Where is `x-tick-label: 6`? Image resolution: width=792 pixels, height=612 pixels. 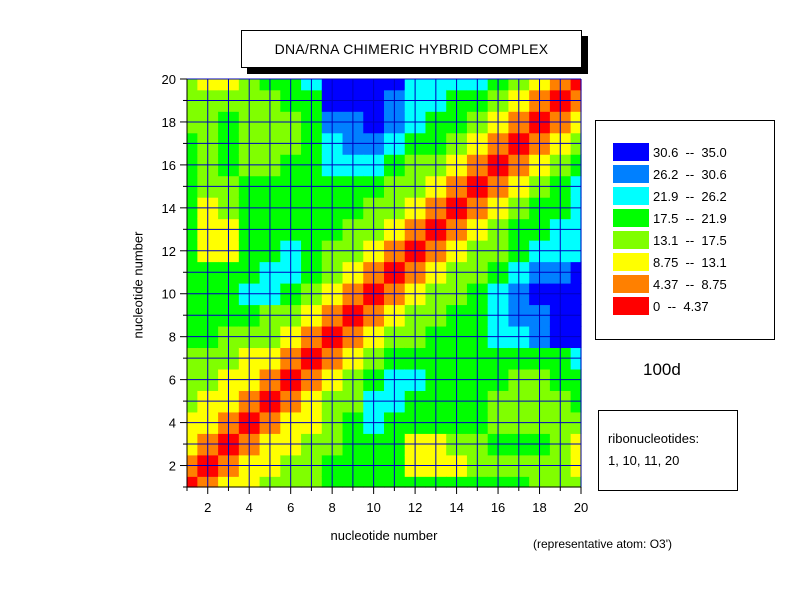
x-tick-label: 6 is located at coordinates (290, 507).